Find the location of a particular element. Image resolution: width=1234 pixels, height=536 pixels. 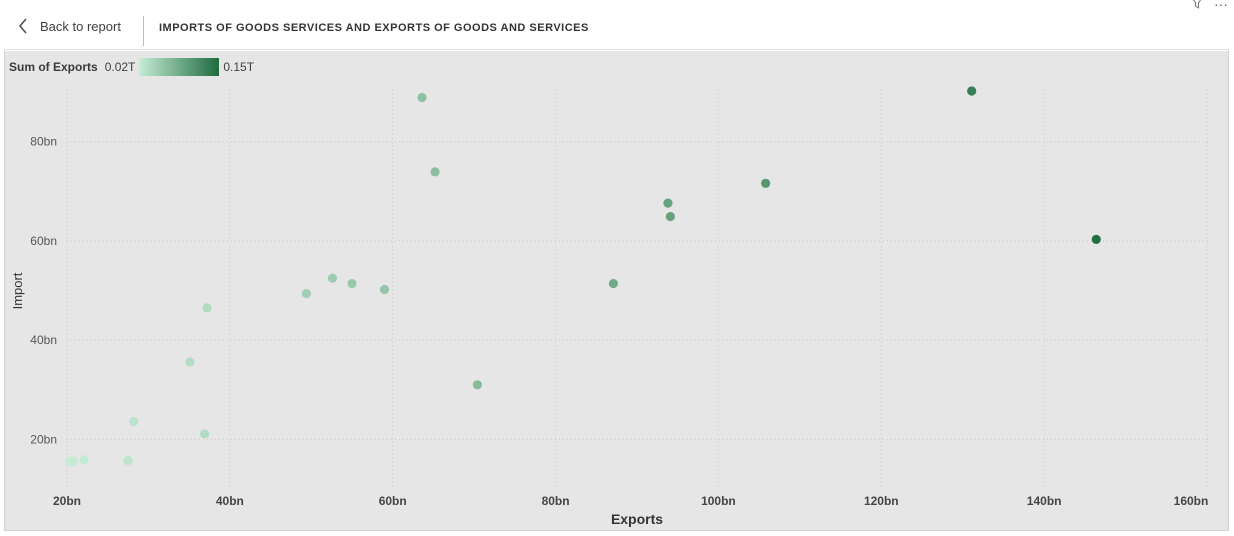

x-axis-ticks: 20bn 40bn 60bn 80bn 100bn 120bn 140bn 160bn is located at coordinates (630, 501).